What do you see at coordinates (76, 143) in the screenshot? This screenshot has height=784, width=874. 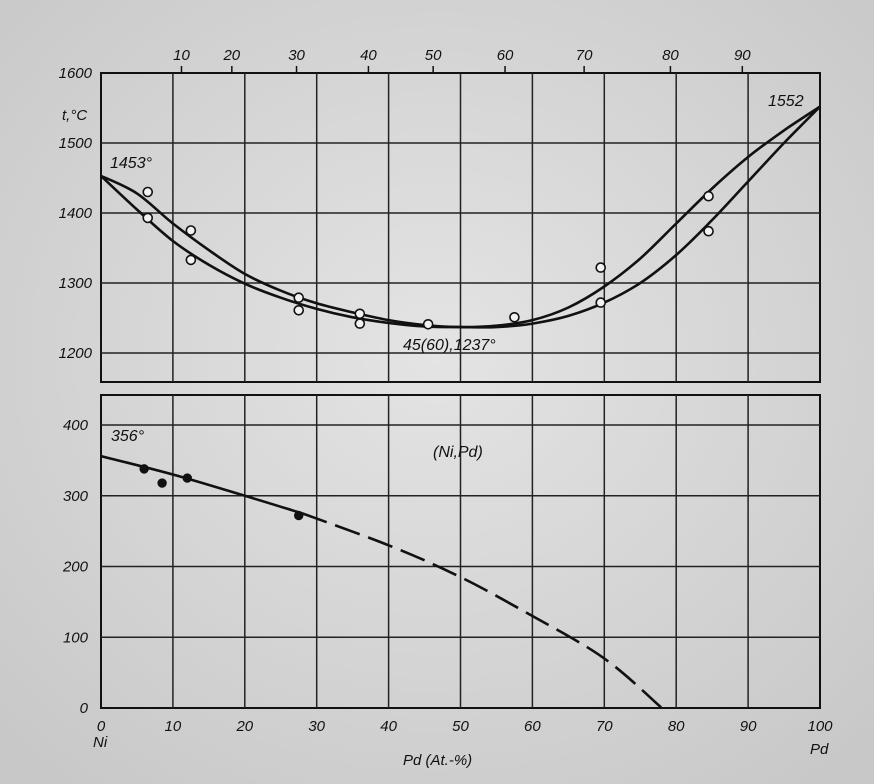 I see `y-tick-label: 1500` at bounding box center [76, 143].